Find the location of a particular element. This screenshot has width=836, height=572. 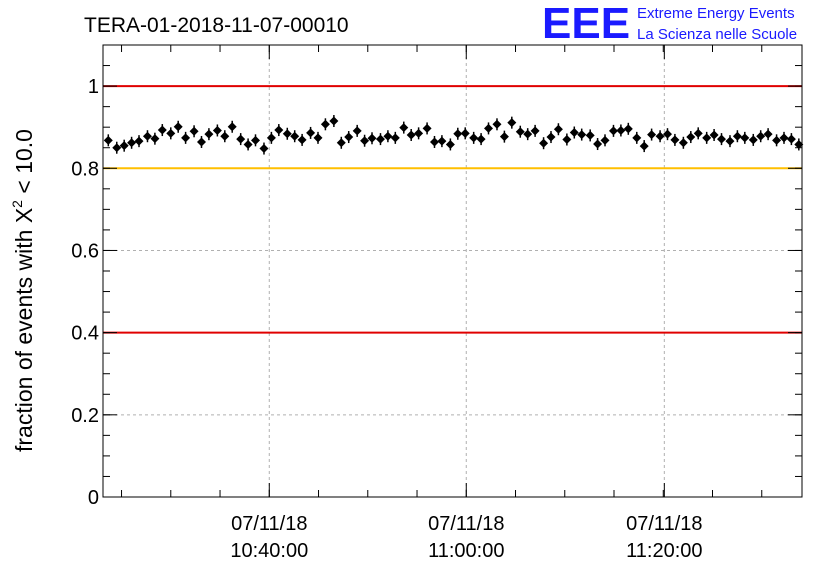

x-tick-time-label: 11:20:00 is located at coordinates (664, 551).